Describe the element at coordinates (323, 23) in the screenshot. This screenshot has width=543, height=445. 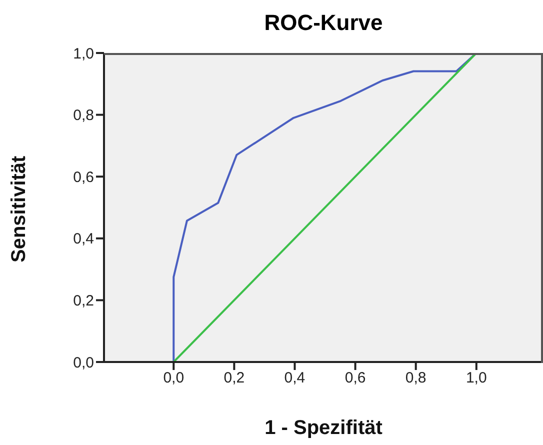
I see `chart-title: ROC-Kurve` at that location.